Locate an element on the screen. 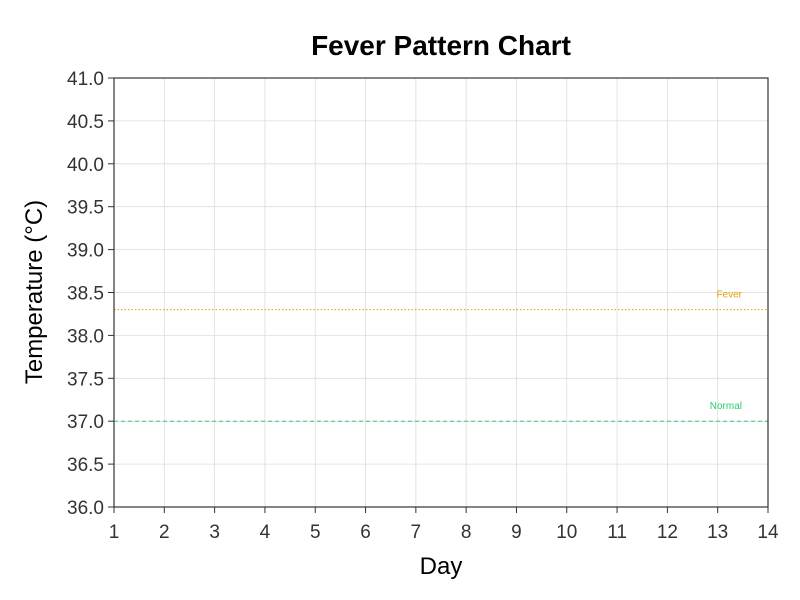 The height and width of the screenshot is (600, 800). x-tick-label: 1 is located at coordinates (114, 532).